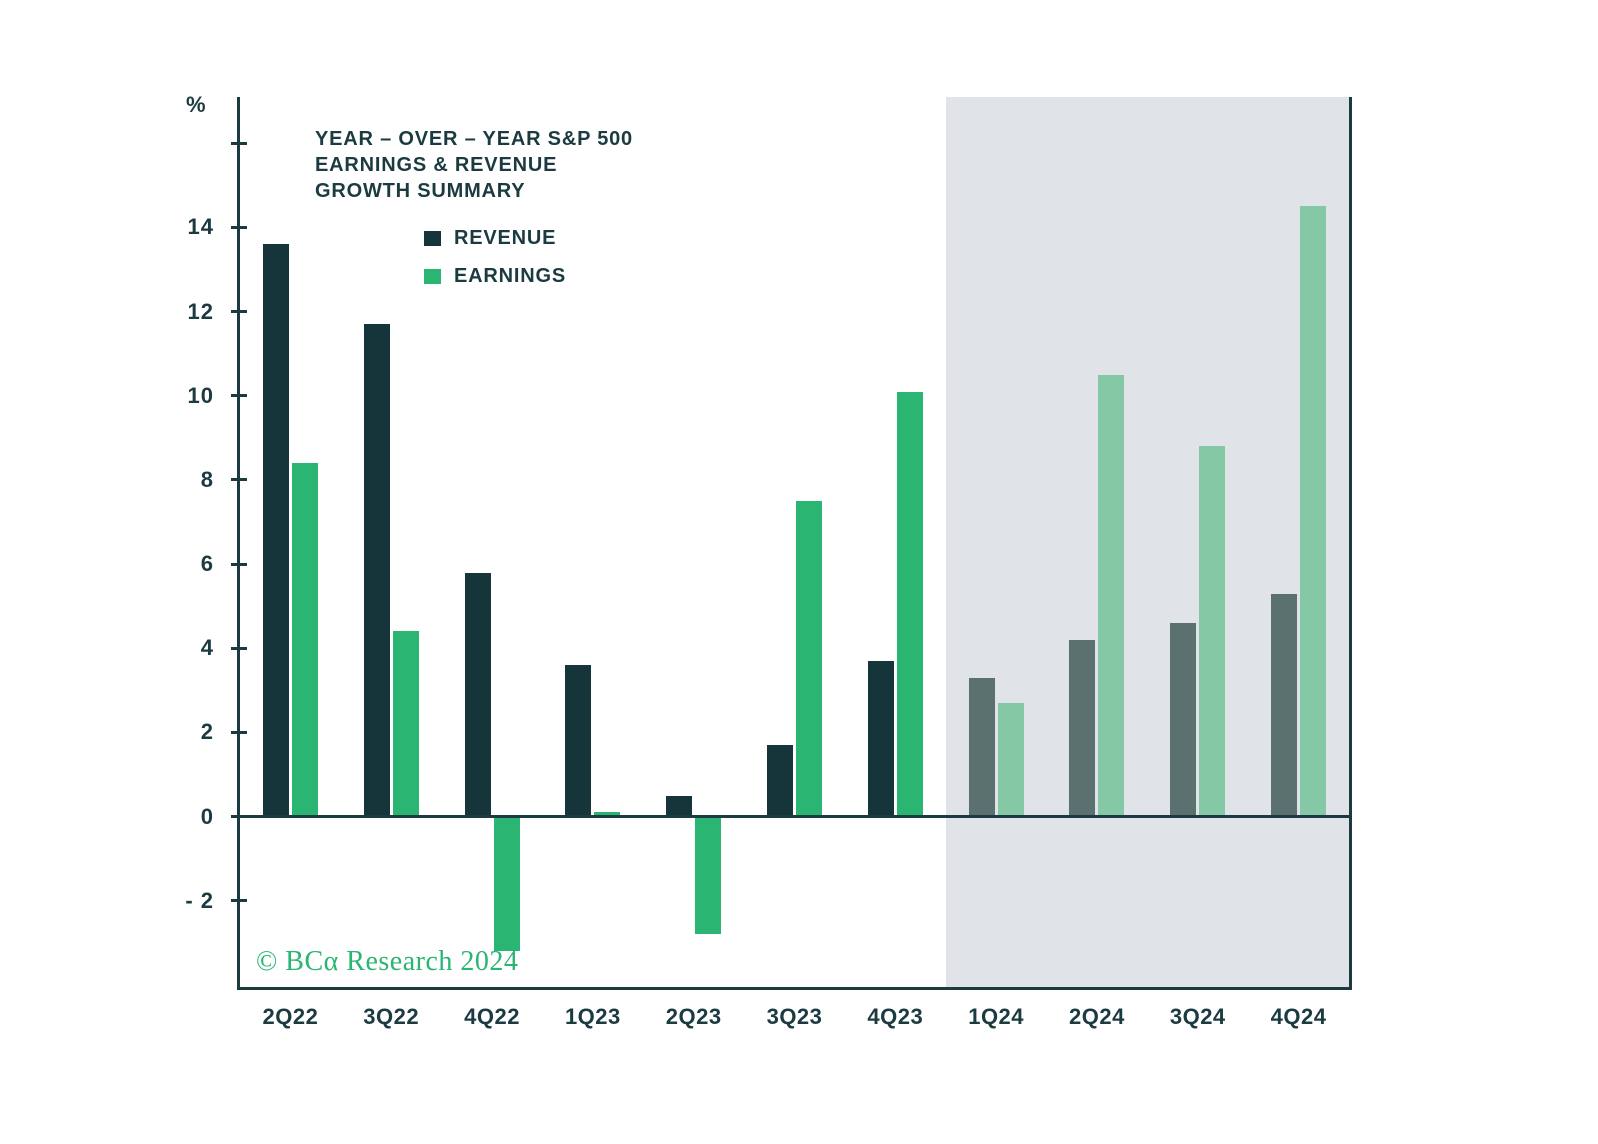 Image resolution: width=1598 pixels, height=1144 pixels. What do you see at coordinates (387, 961) in the screenshot?
I see `copyright: © BCα Research 2024` at bounding box center [387, 961].